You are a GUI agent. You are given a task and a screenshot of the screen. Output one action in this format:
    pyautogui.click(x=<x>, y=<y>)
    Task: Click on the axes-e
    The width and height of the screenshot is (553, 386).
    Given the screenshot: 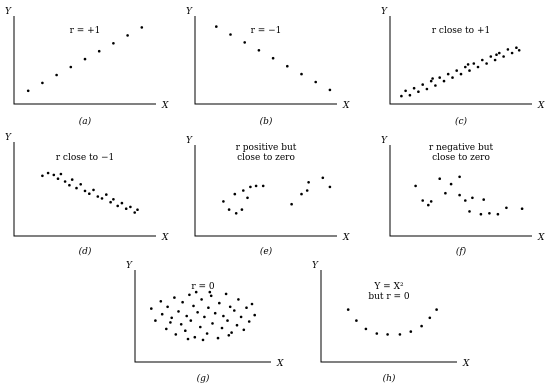 What is the action you would take?
    pyautogui.click(x=265, y=191)
    